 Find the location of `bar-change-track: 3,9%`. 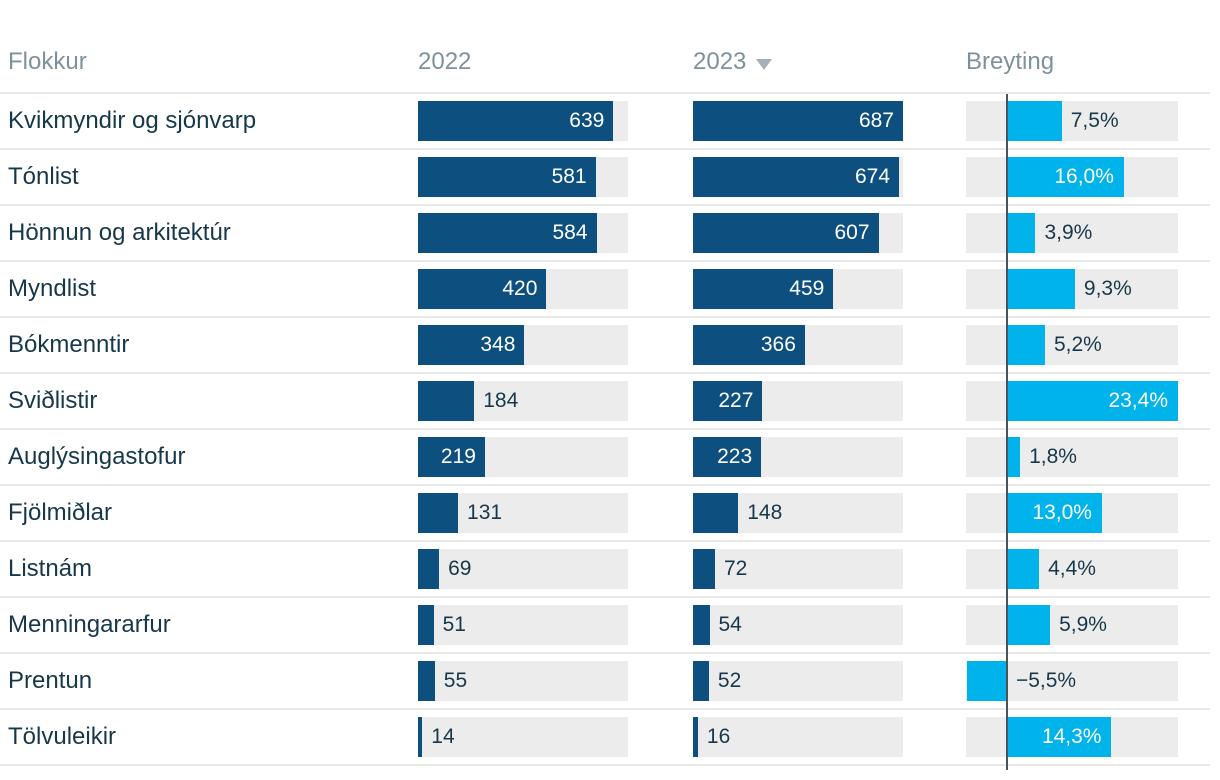

bar-change-track: 3,9% is located at coordinates (1072, 233).